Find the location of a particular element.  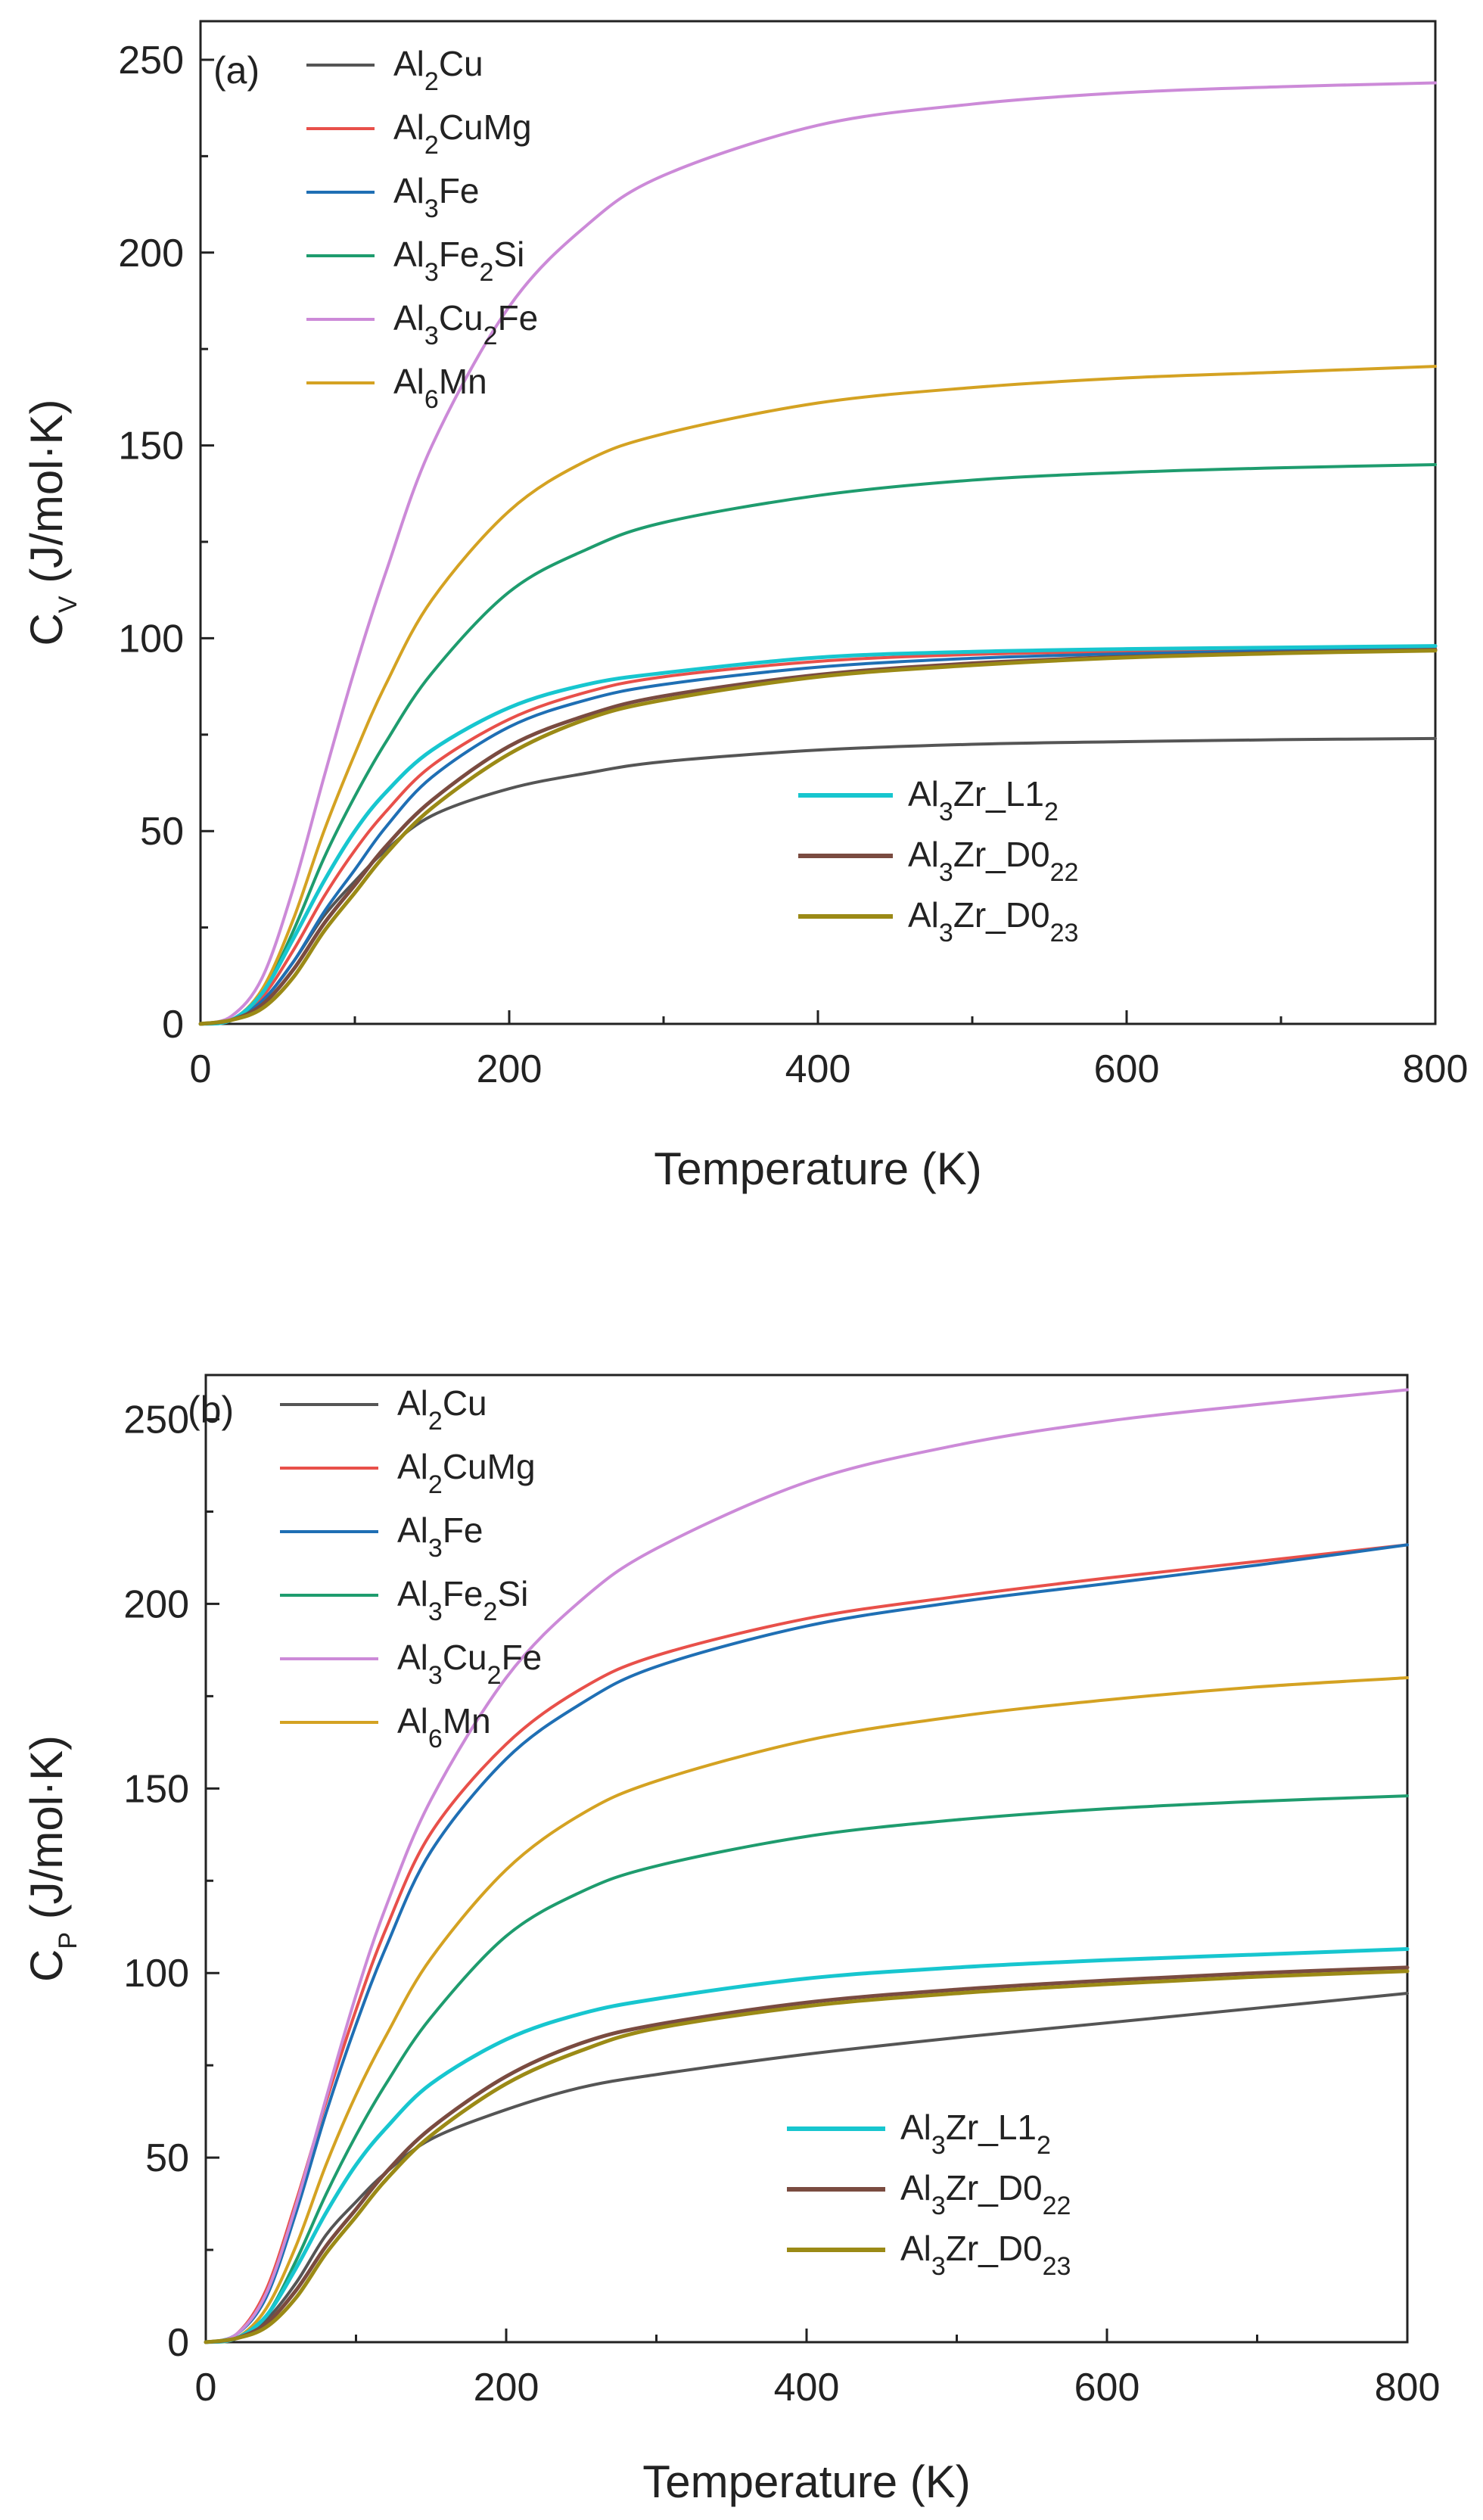

series-line-al3fe is located at coordinates (818, 836).